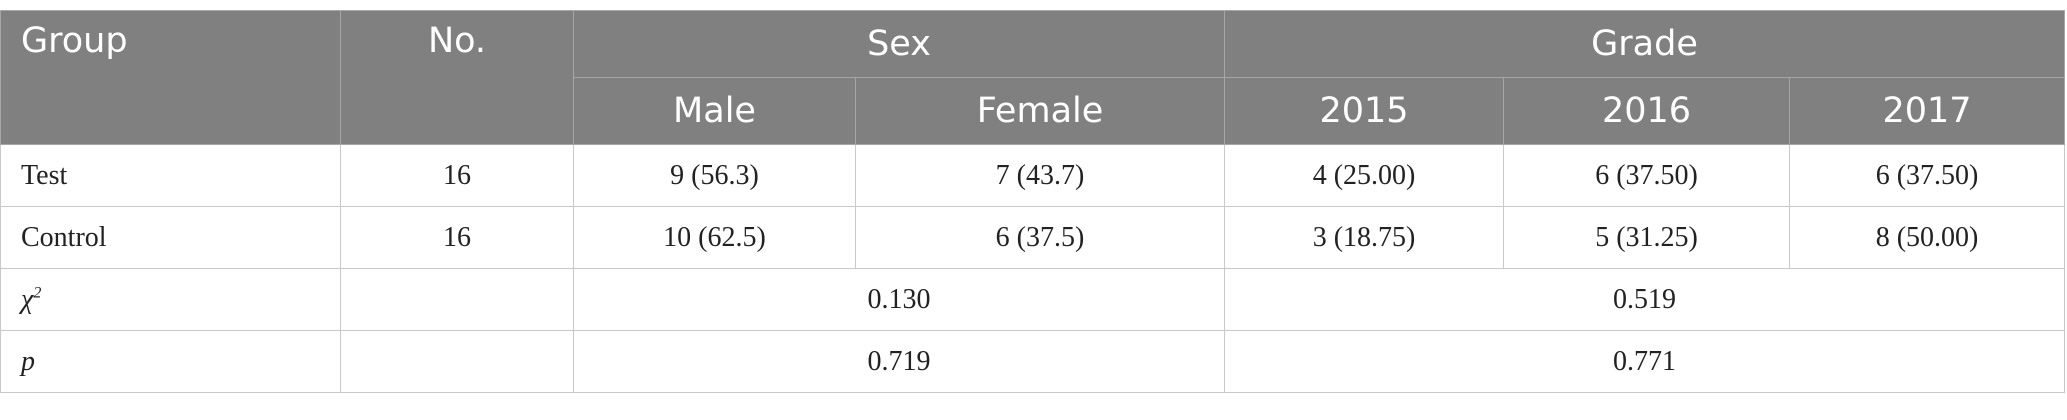  What do you see at coordinates (1040, 111) in the screenshot?
I see `header-cell: Female` at bounding box center [1040, 111].